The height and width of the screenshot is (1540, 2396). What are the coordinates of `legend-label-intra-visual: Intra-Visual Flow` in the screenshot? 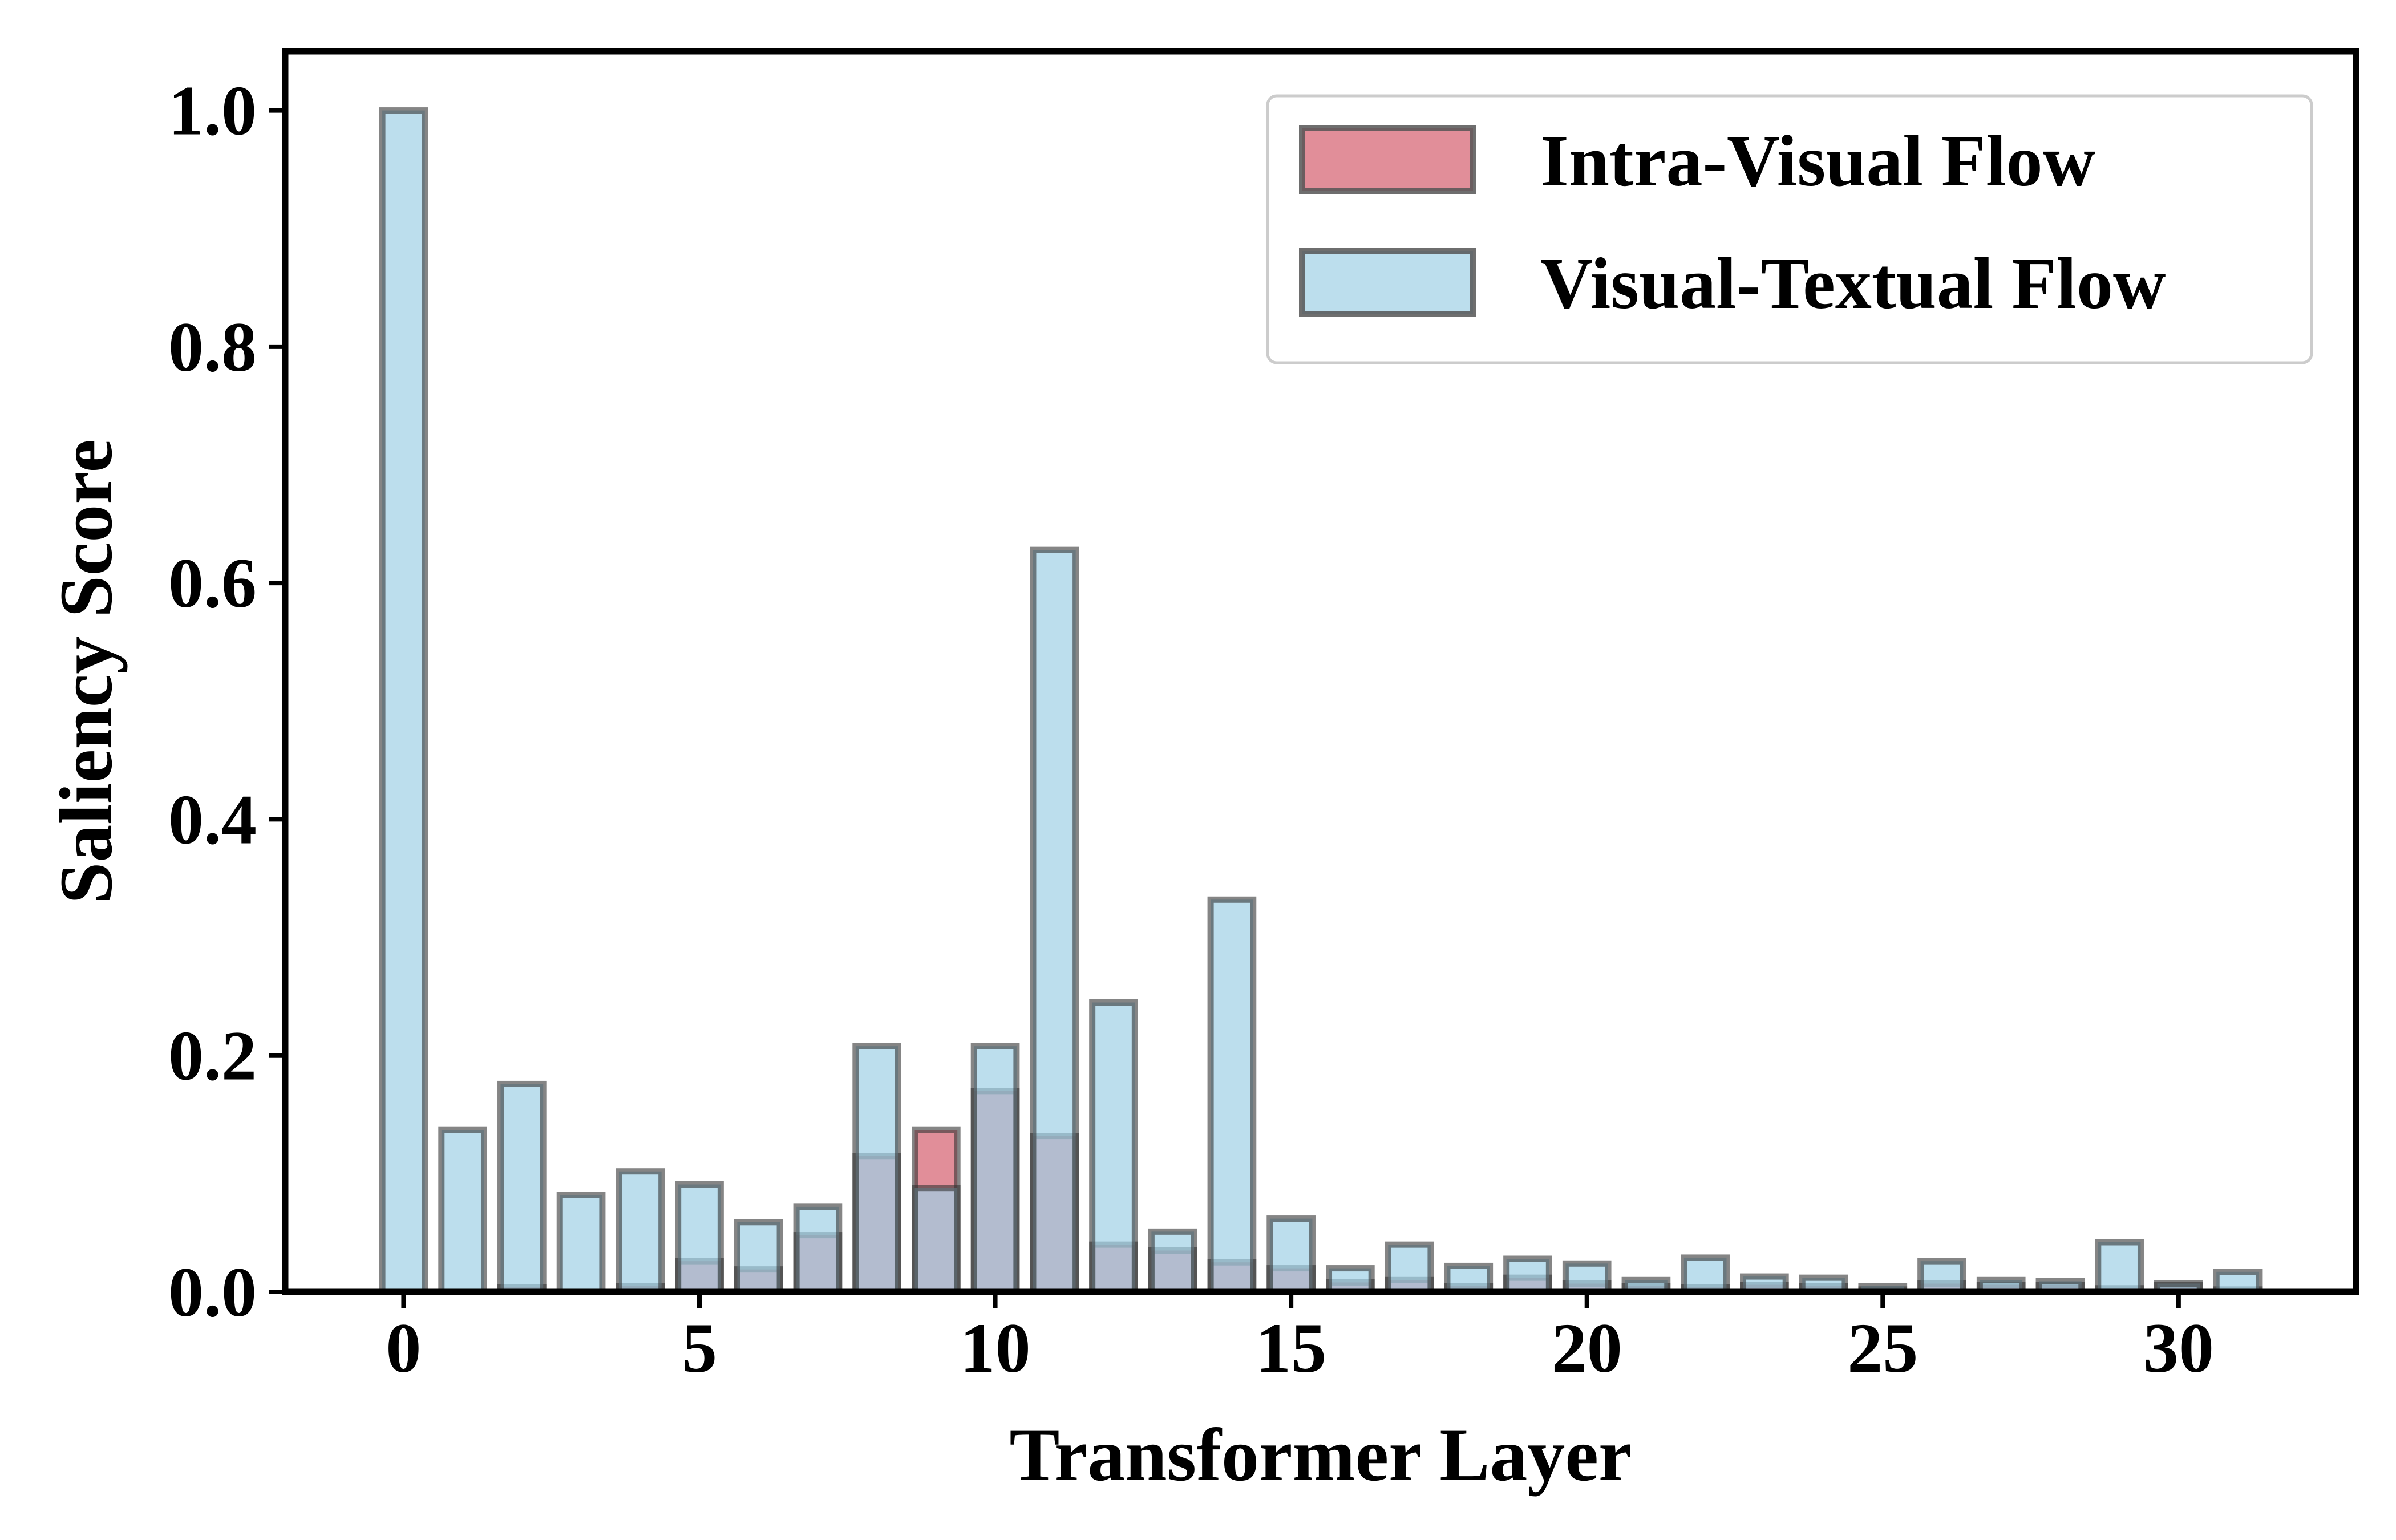 It's located at (1817, 161).